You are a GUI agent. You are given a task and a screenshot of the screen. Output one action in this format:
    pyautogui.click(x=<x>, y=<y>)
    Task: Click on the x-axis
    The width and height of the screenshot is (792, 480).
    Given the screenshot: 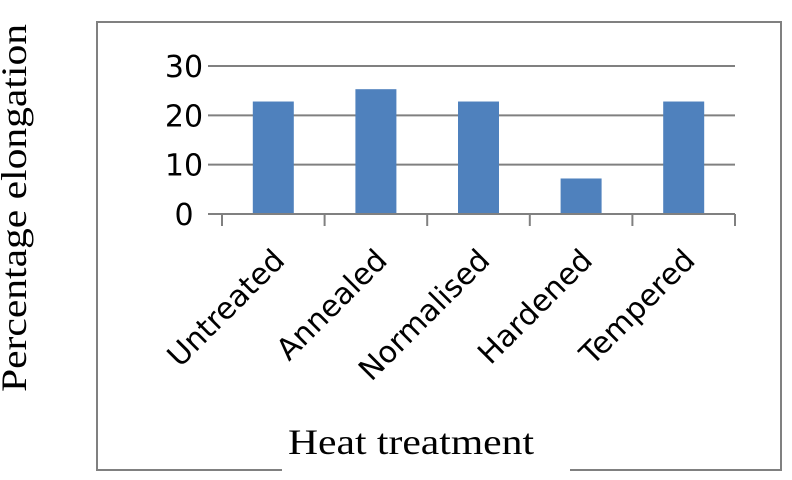 What is the action you would take?
    pyautogui.click(x=478, y=219)
    